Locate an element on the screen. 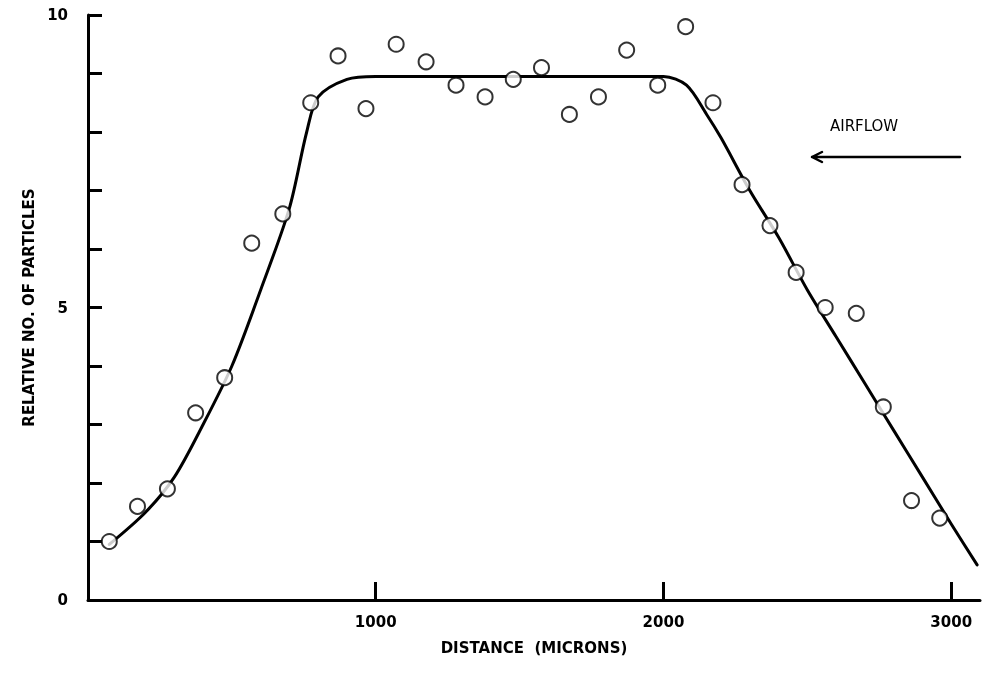 This screenshot has width=1008, height=674. x-tick-label: 1000 is located at coordinates (375, 621).